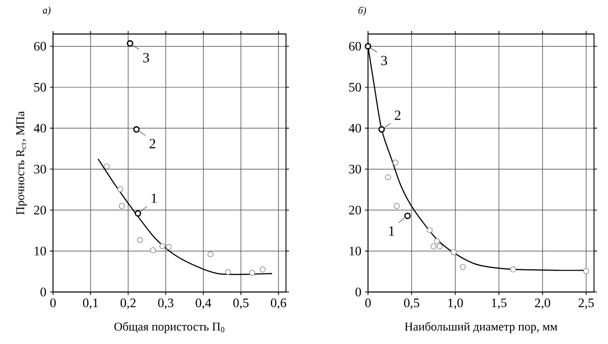 This screenshot has height=344, width=608. I want to click on x-tick-label: 0,2, so click(128, 304).